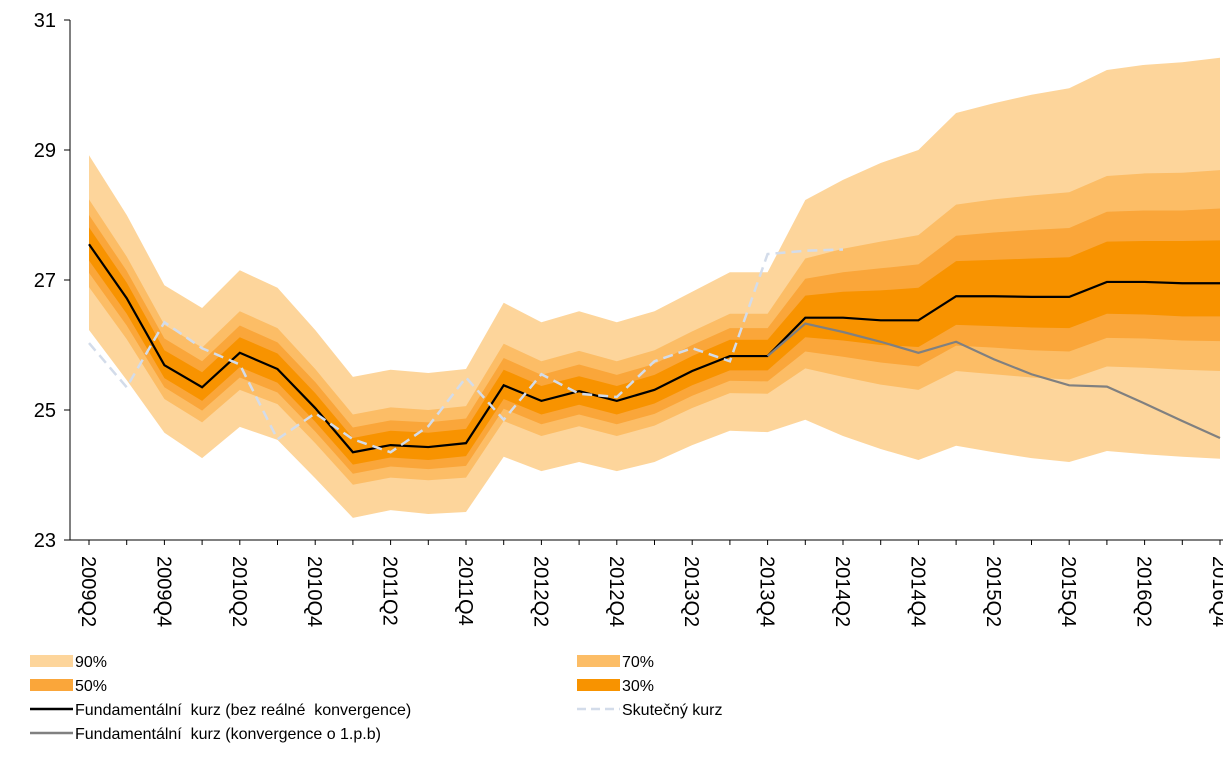 This screenshot has width=1223, height=776. Describe the element at coordinates (239, 591) in the screenshot. I see `x-tick-label: 2010Q2` at that location.